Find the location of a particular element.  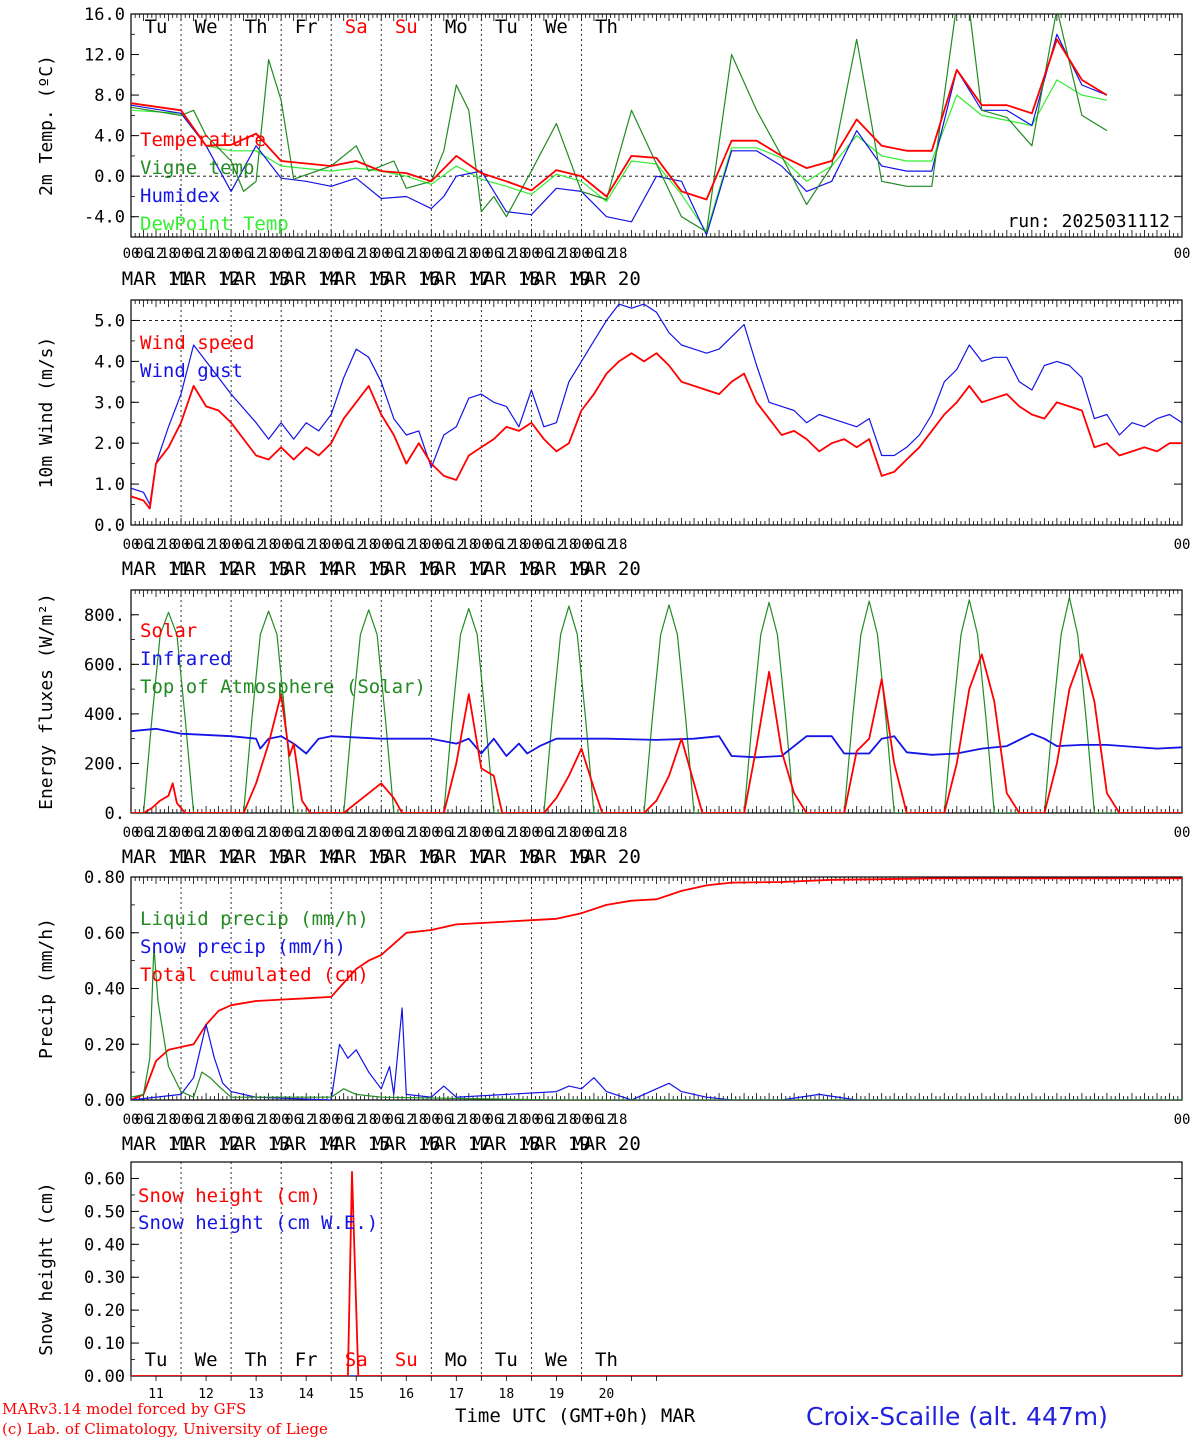

y-tick-label: 12.0 is located at coordinates (104, 56).